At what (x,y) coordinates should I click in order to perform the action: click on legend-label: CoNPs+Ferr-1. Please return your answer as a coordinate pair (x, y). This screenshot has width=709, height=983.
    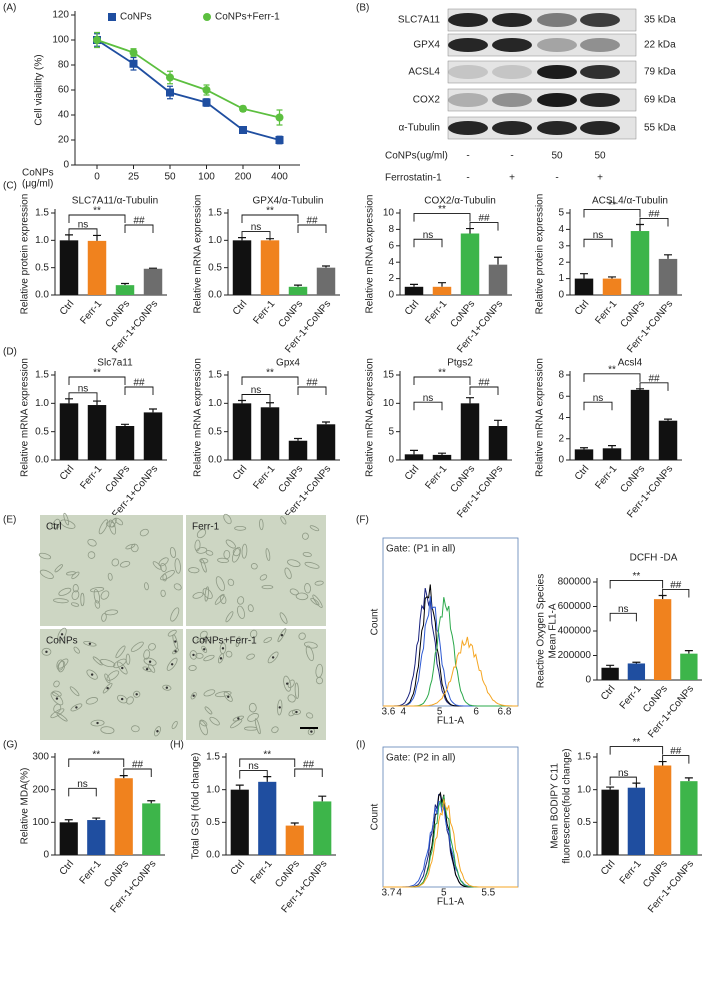
    Looking at the image, I should click on (247, 17).